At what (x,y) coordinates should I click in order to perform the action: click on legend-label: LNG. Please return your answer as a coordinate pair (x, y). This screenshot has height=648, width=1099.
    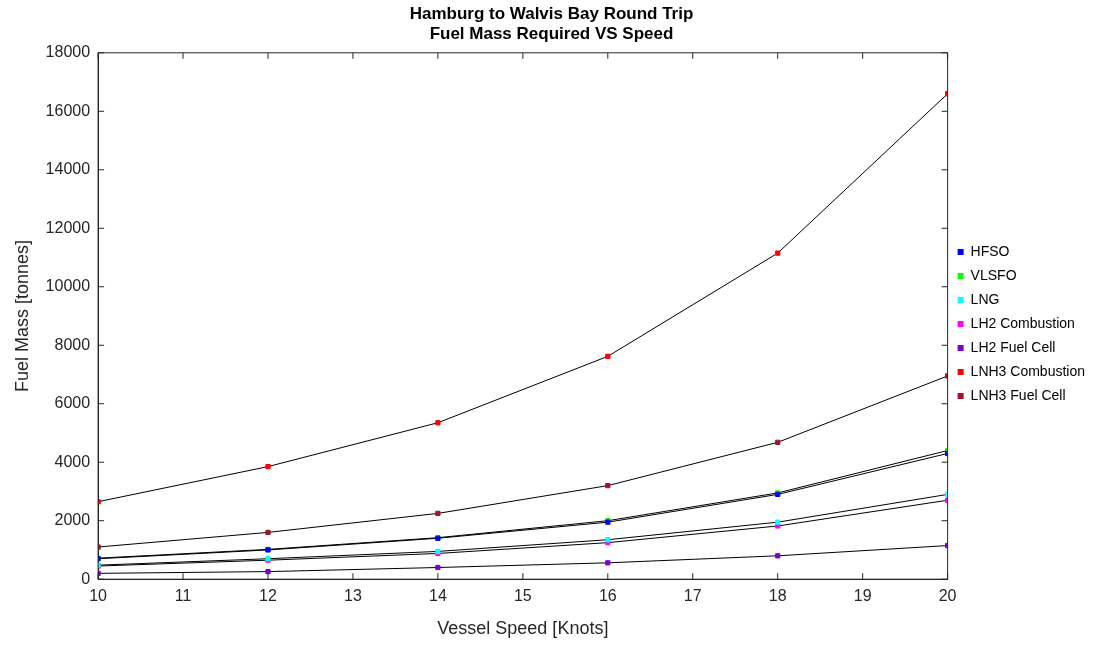
    Looking at the image, I should click on (985, 298).